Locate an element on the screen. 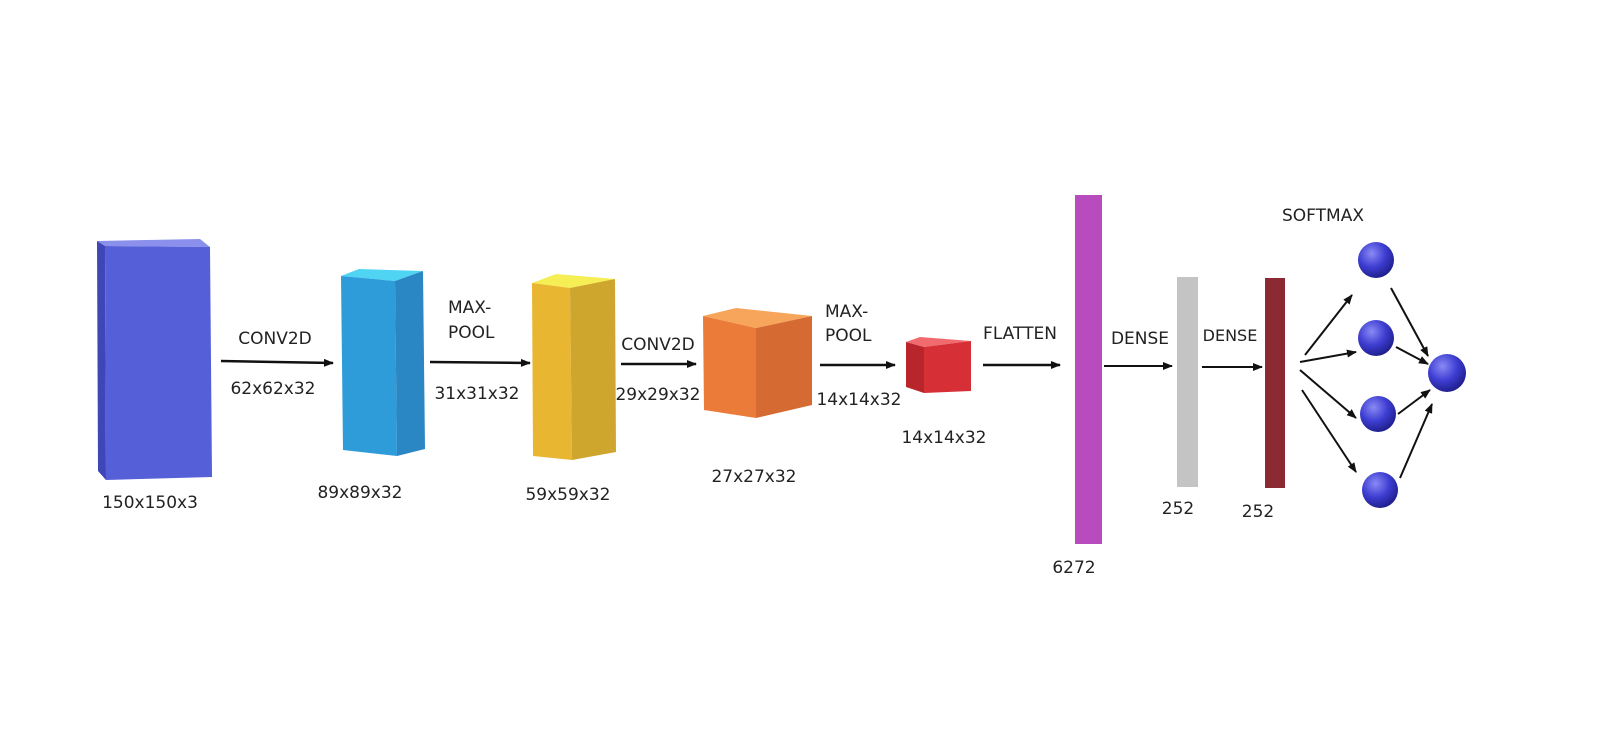  op3-name: CONV2D is located at coordinates (658, 345).